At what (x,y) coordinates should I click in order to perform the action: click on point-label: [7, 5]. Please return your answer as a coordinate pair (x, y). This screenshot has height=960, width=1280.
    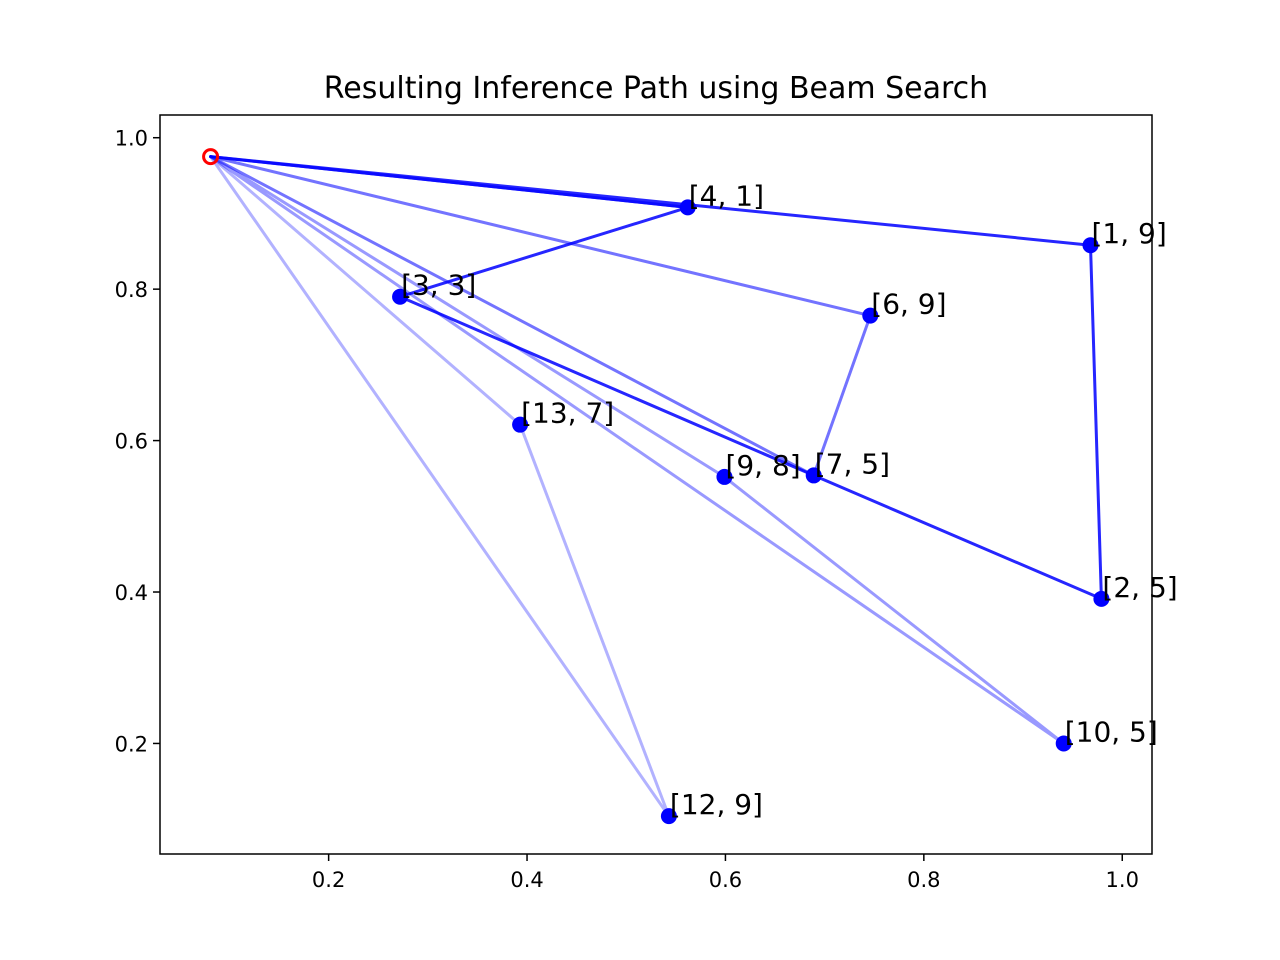
    Looking at the image, I should click on (852, 463).